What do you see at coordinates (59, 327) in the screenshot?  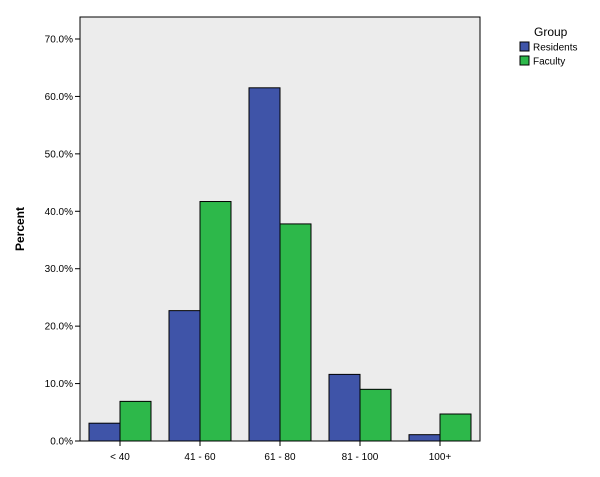 I see `y-tick-label: 20.0%` at bounding box center [59, 327].